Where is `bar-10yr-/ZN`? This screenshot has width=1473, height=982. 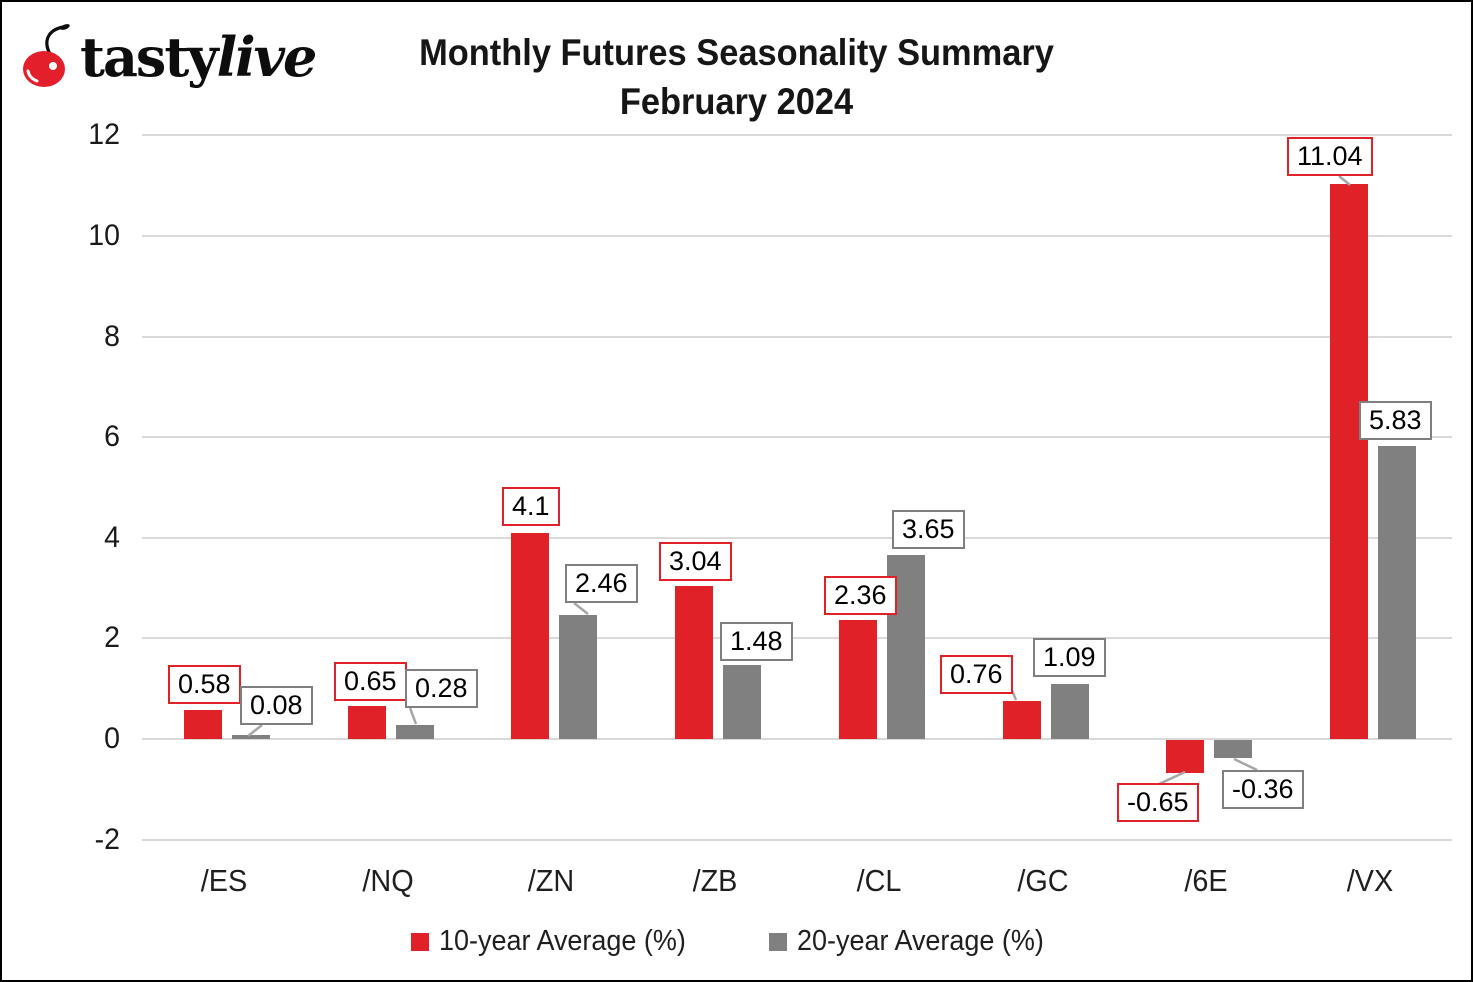
bar-10yr-/ZN is located at coordinates (530, 635).